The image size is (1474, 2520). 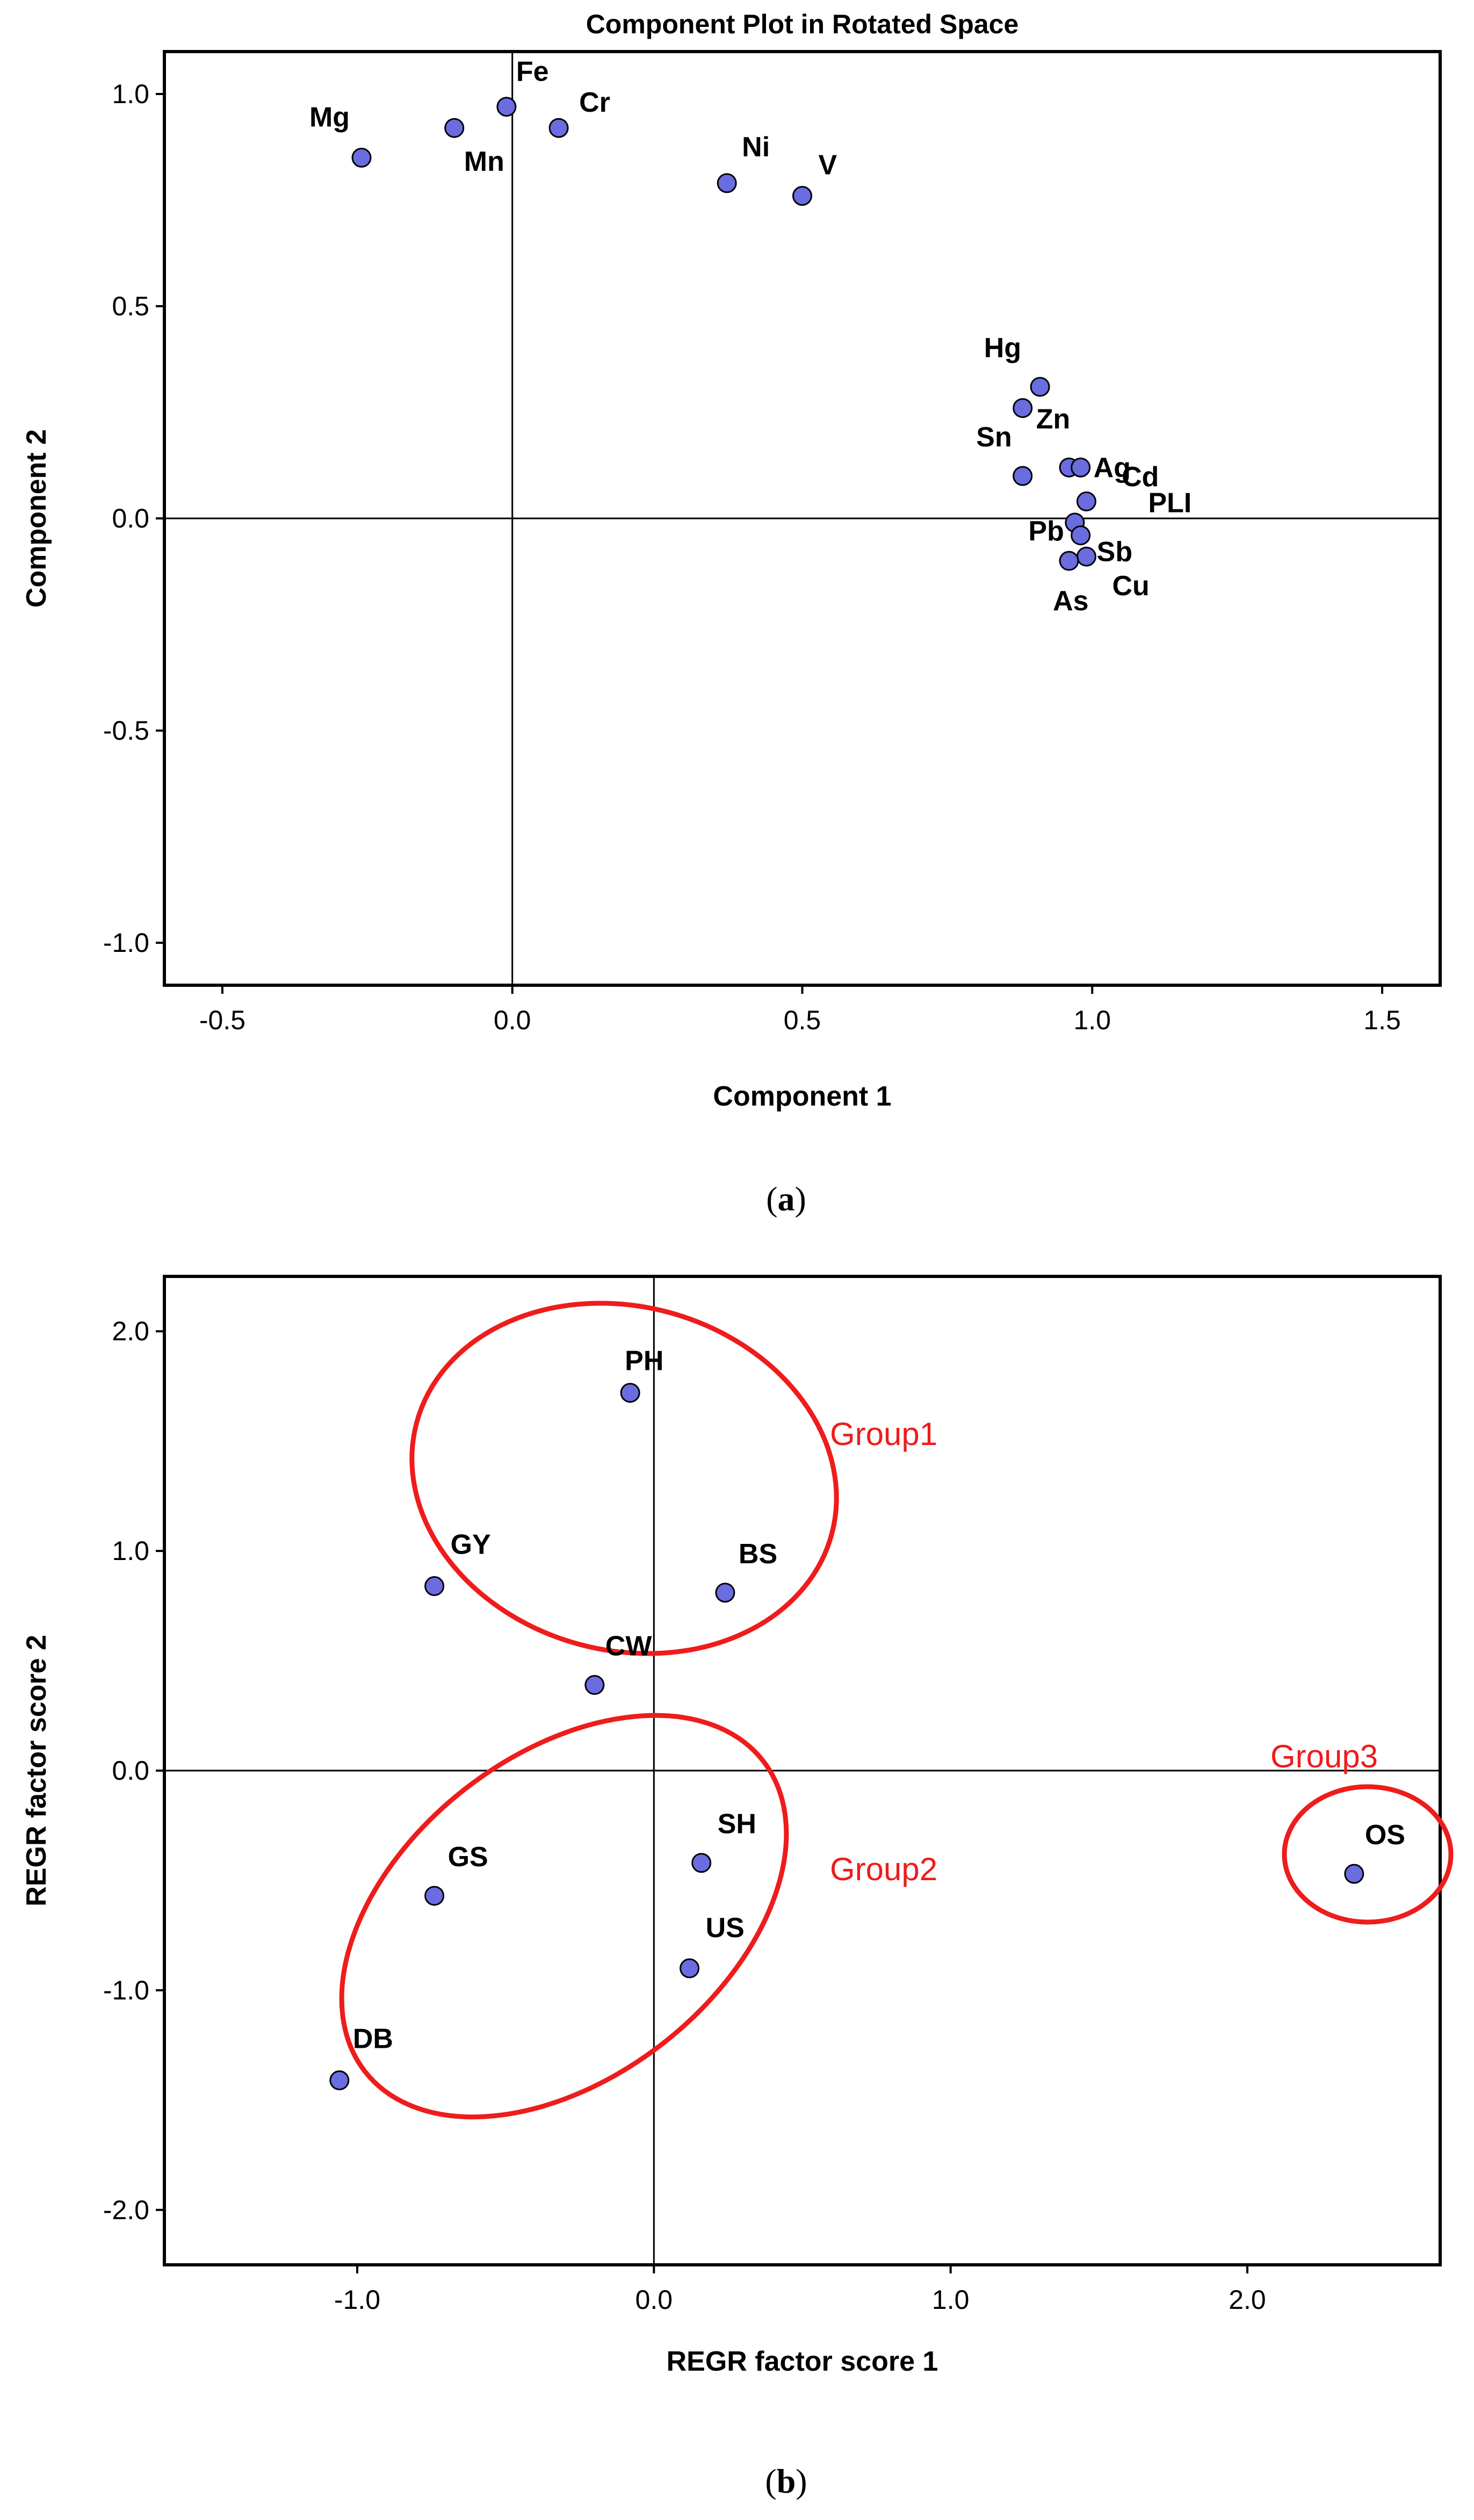 I want to click on point-label-sb: Sb, so click(x=1115, y=552).